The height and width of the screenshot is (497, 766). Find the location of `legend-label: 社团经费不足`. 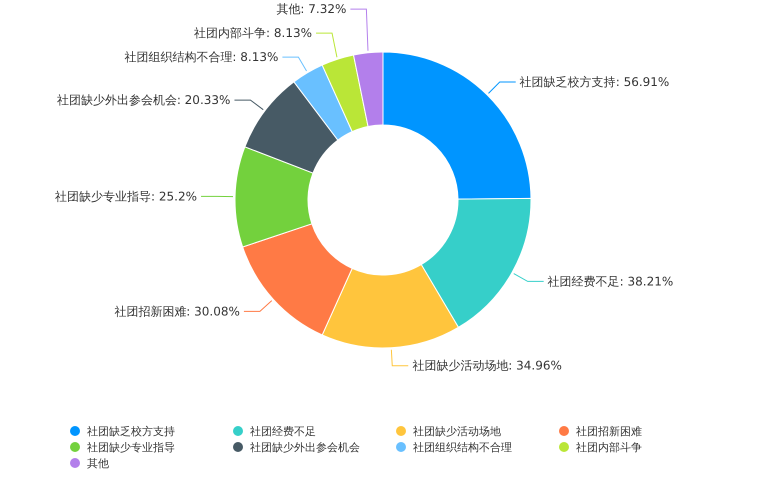

legend-label: 社团经费不足 is located at coordinates (283, 431).